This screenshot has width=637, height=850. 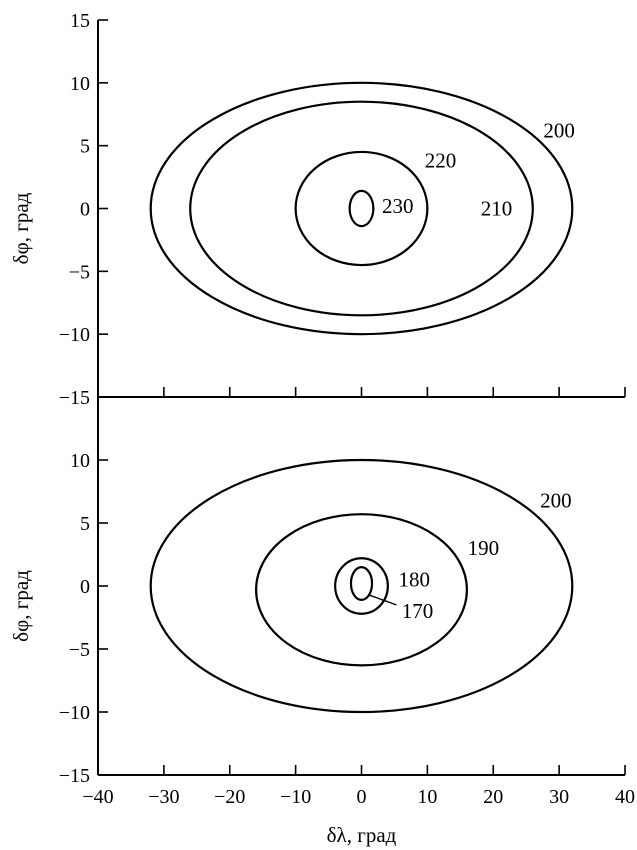 What do you see at coordinates (497, 209) in the screenshot?
I see `contour-label-210: 210` at bounding box center [497, 209].